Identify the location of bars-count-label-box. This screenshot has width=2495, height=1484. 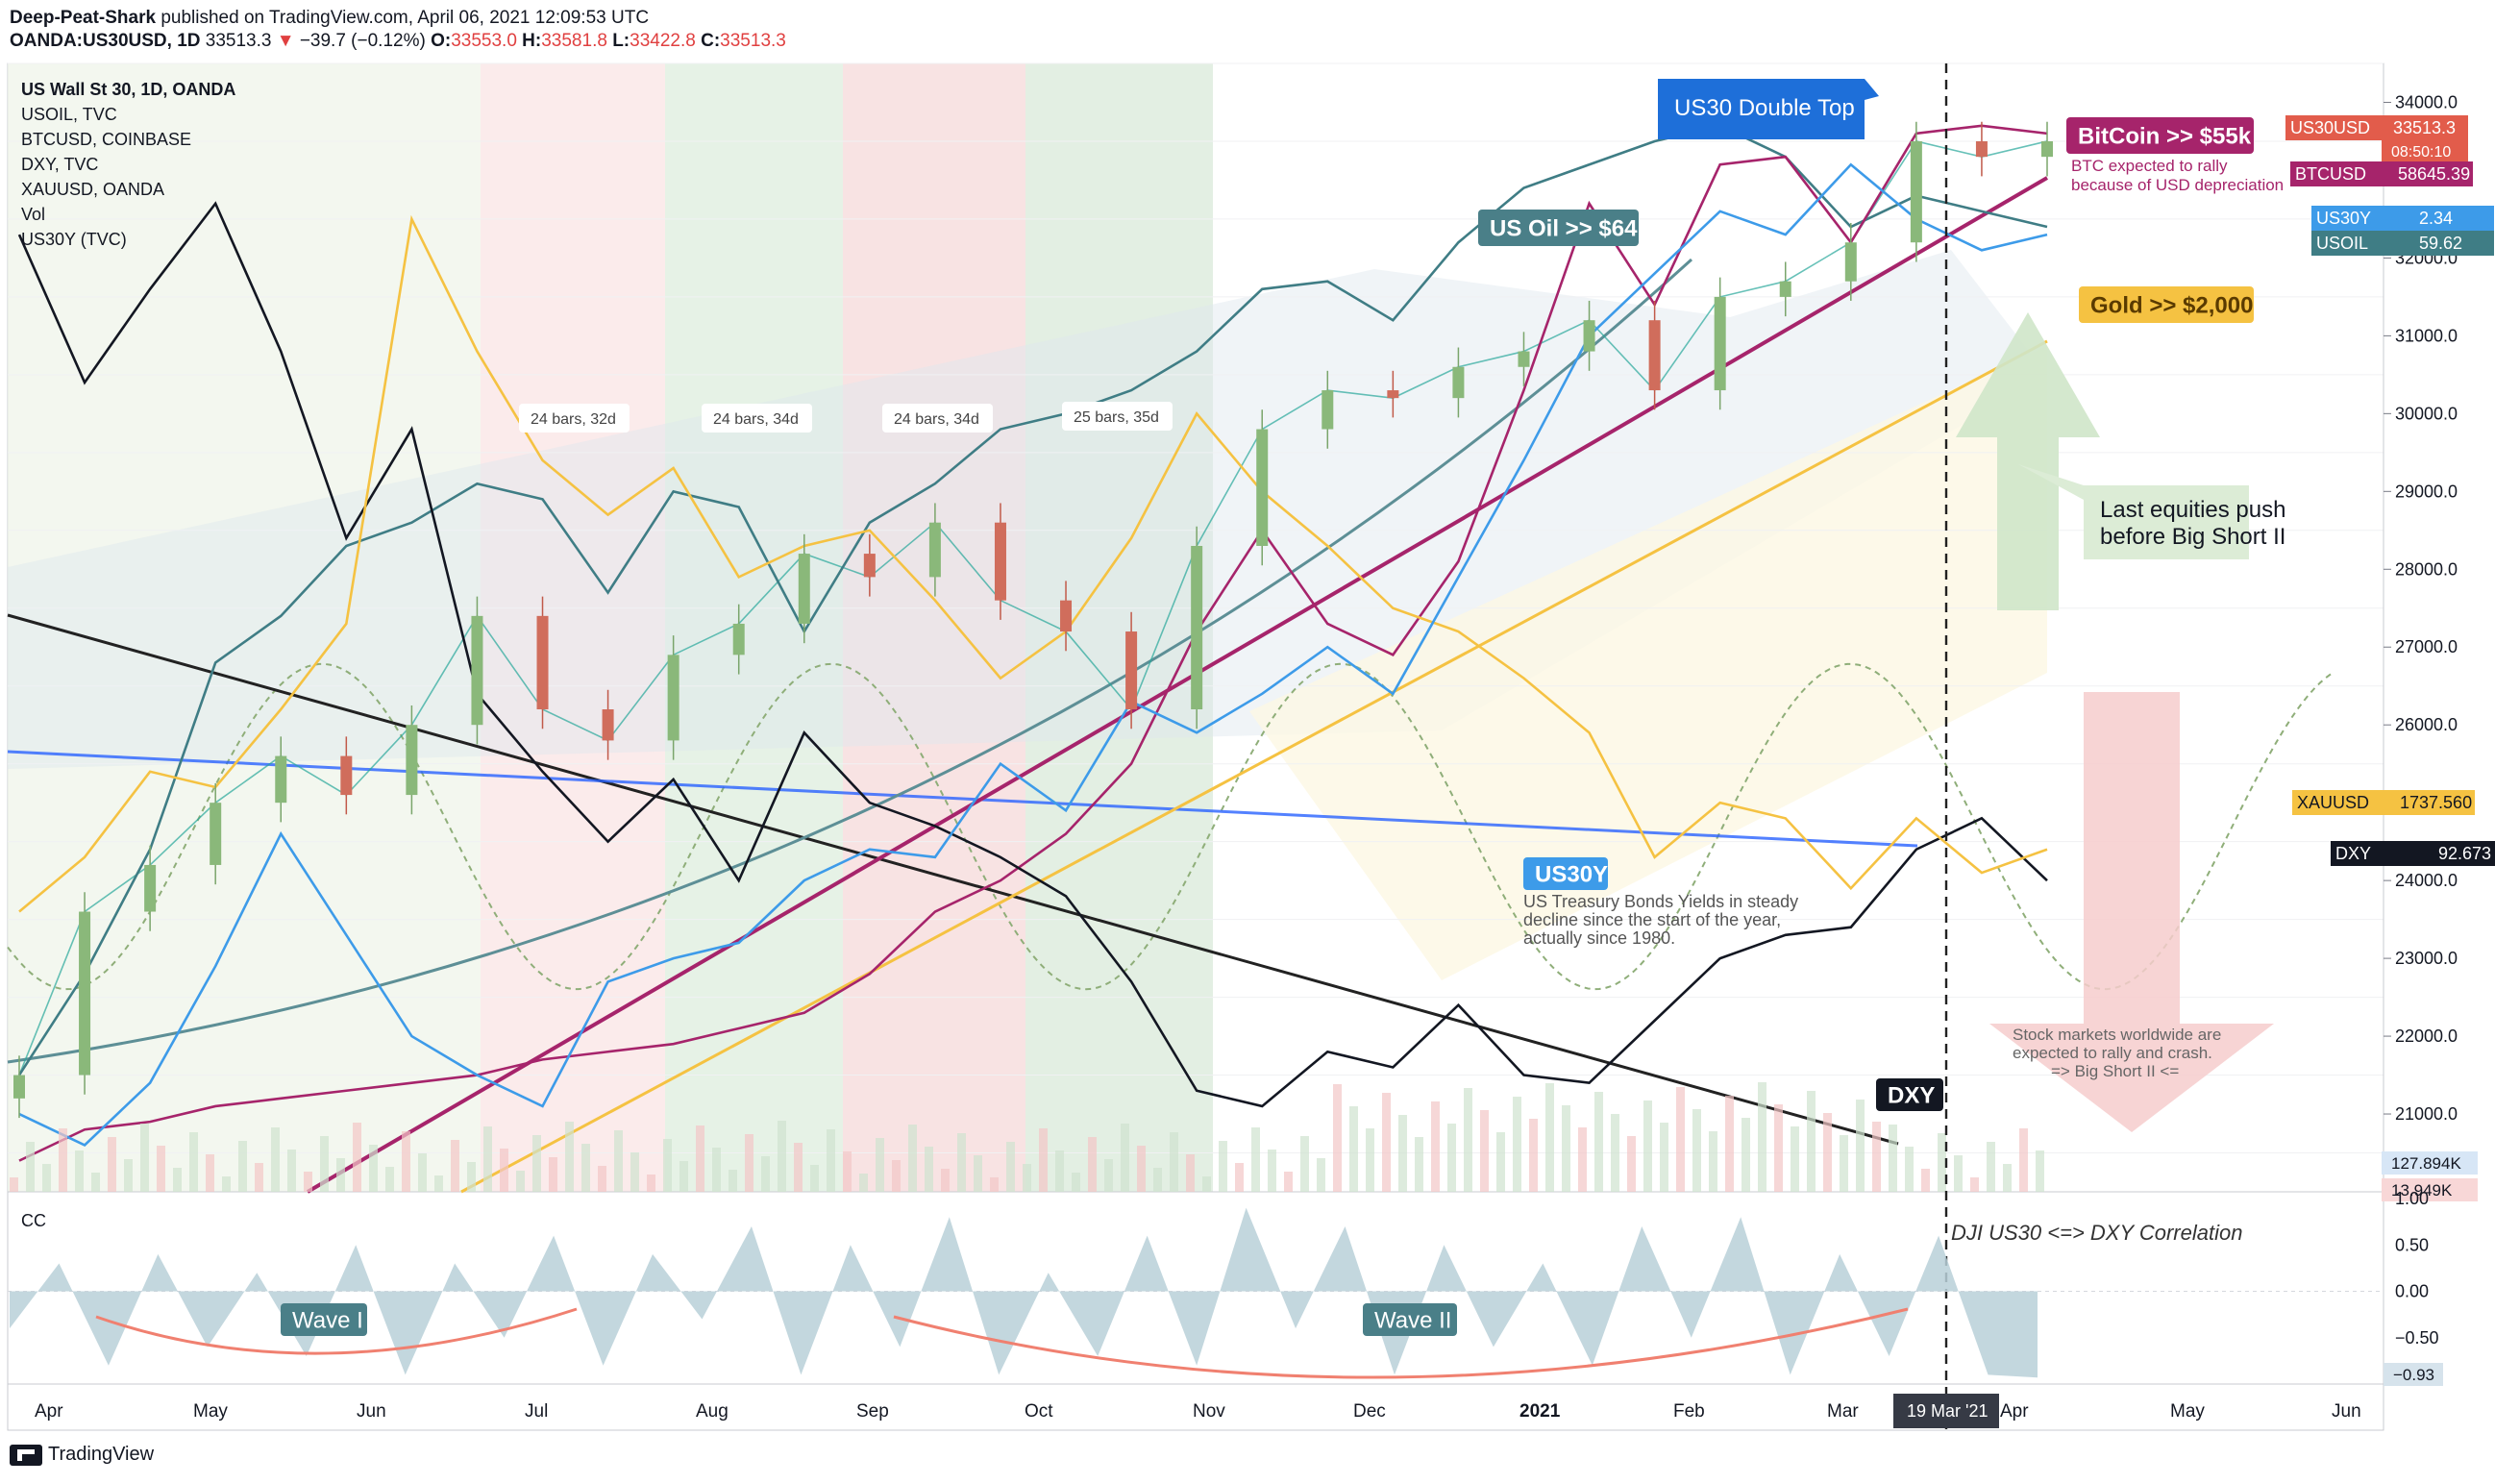
(937, 418).